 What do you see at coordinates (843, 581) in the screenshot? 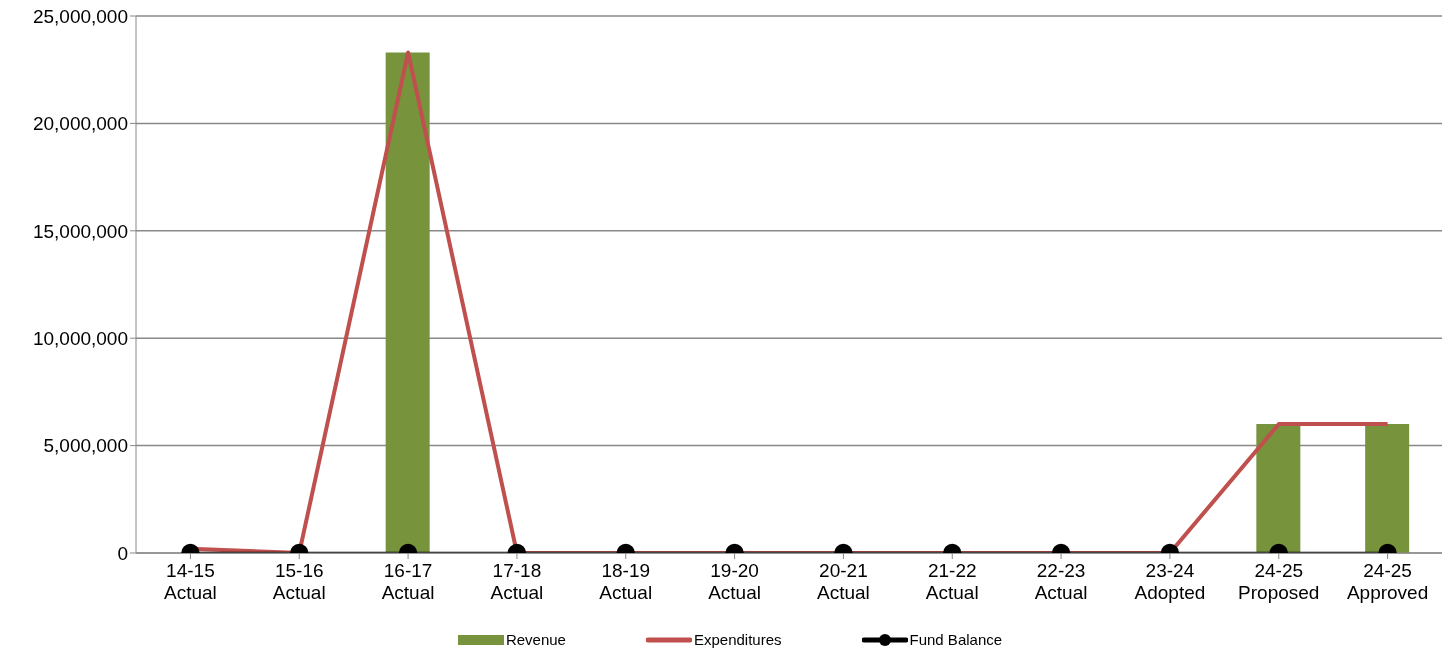
I see `x-tick-label: 20-21 Actual` at bounding box center [843, 581].